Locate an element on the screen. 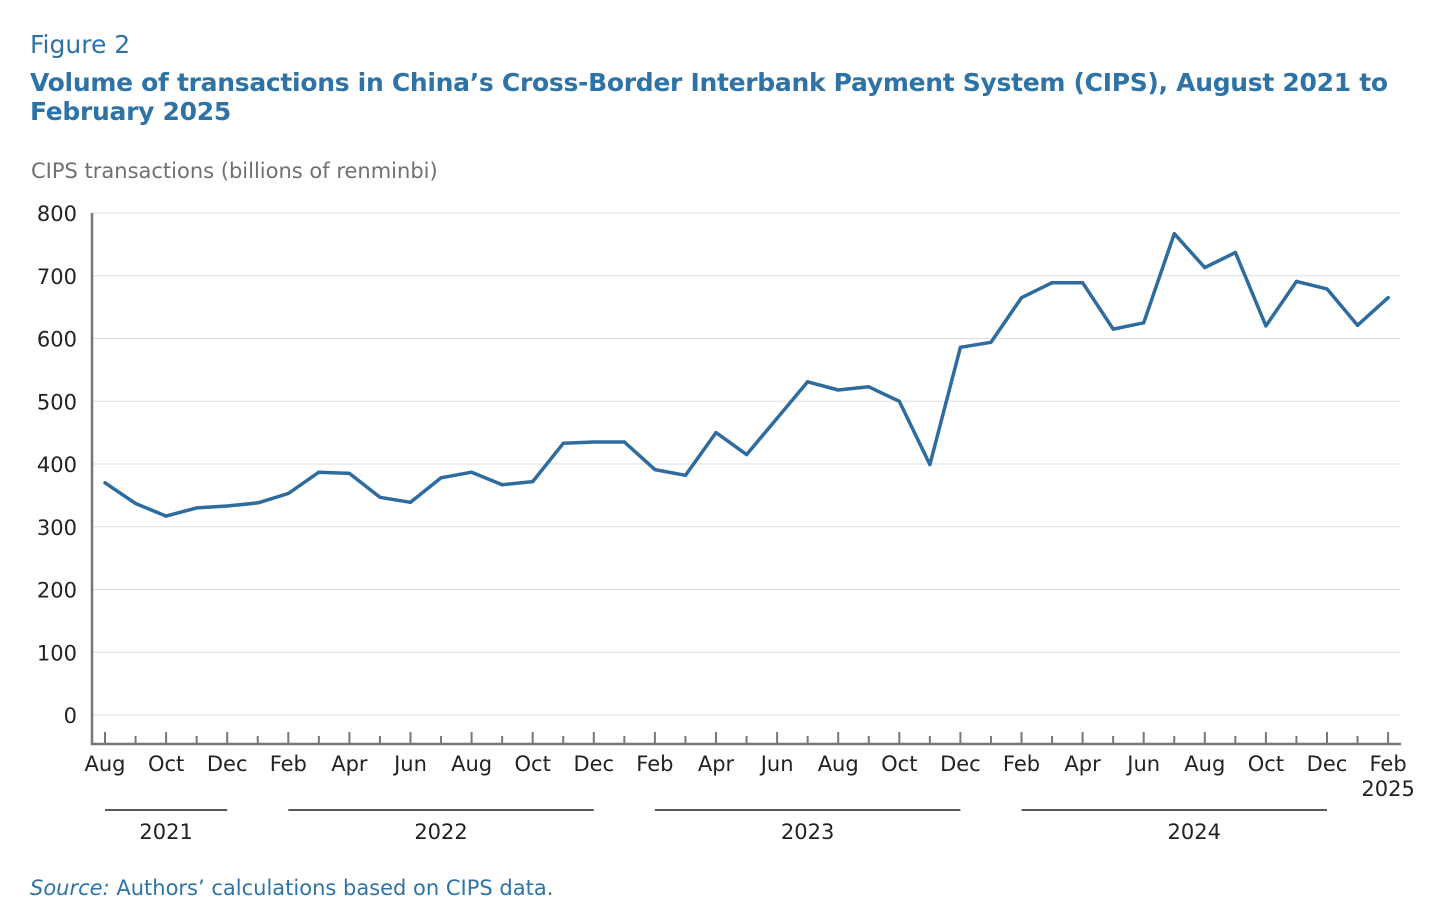  y-tick-label: 600 is located at coordinates (57, 340).